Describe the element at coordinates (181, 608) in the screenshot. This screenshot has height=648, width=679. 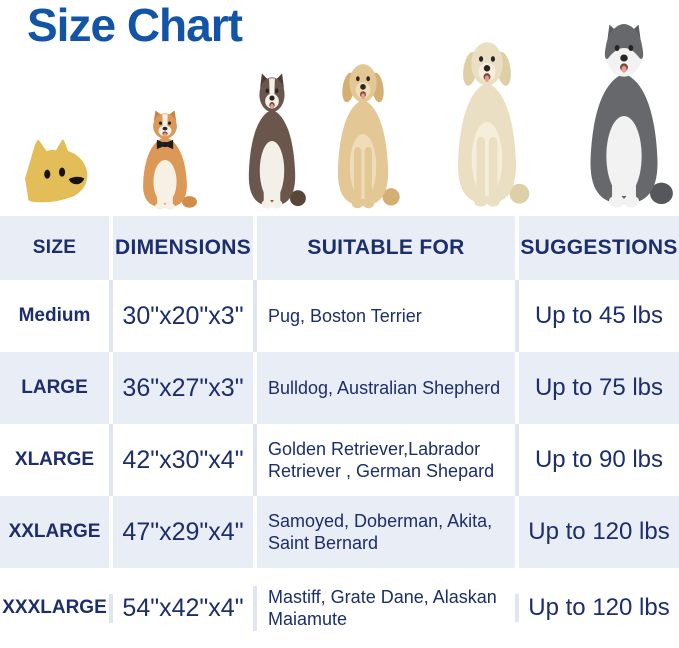
I see `dimensions-cell: 54"x42"x4"` at that location.